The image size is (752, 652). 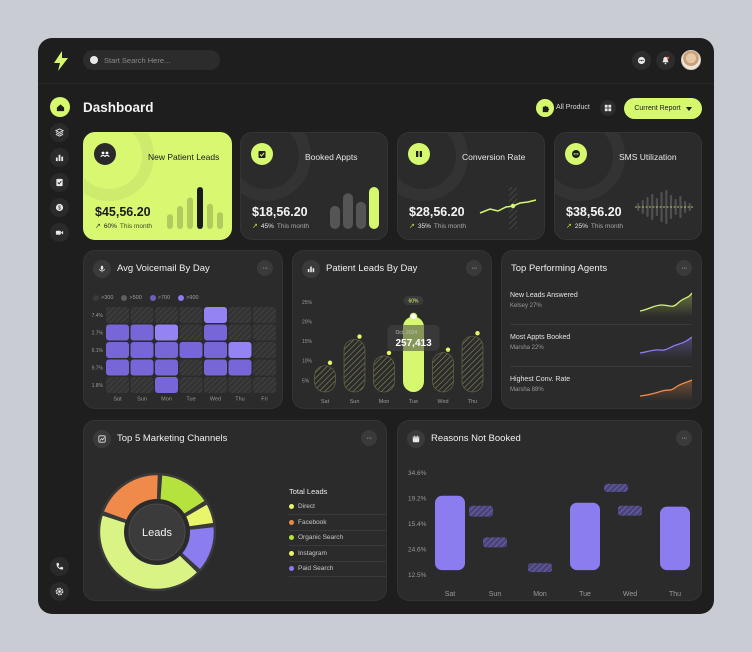 I want to click on sidebar-item-analytics, so click(x=59, y=157).